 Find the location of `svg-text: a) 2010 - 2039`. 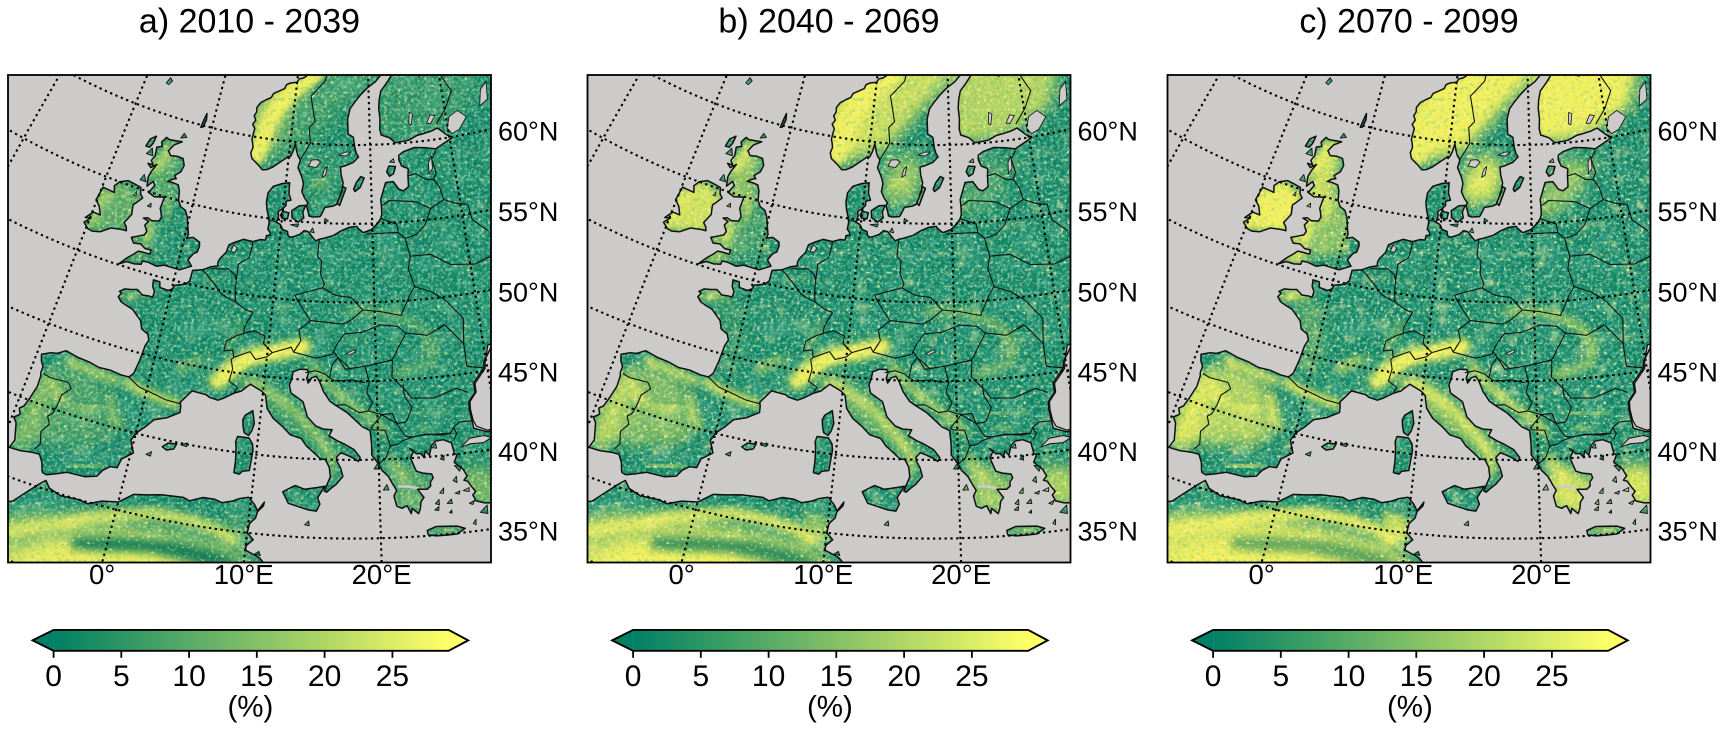

svg-text: a) 2010 - 2039 is located at coordinates (249, 21).